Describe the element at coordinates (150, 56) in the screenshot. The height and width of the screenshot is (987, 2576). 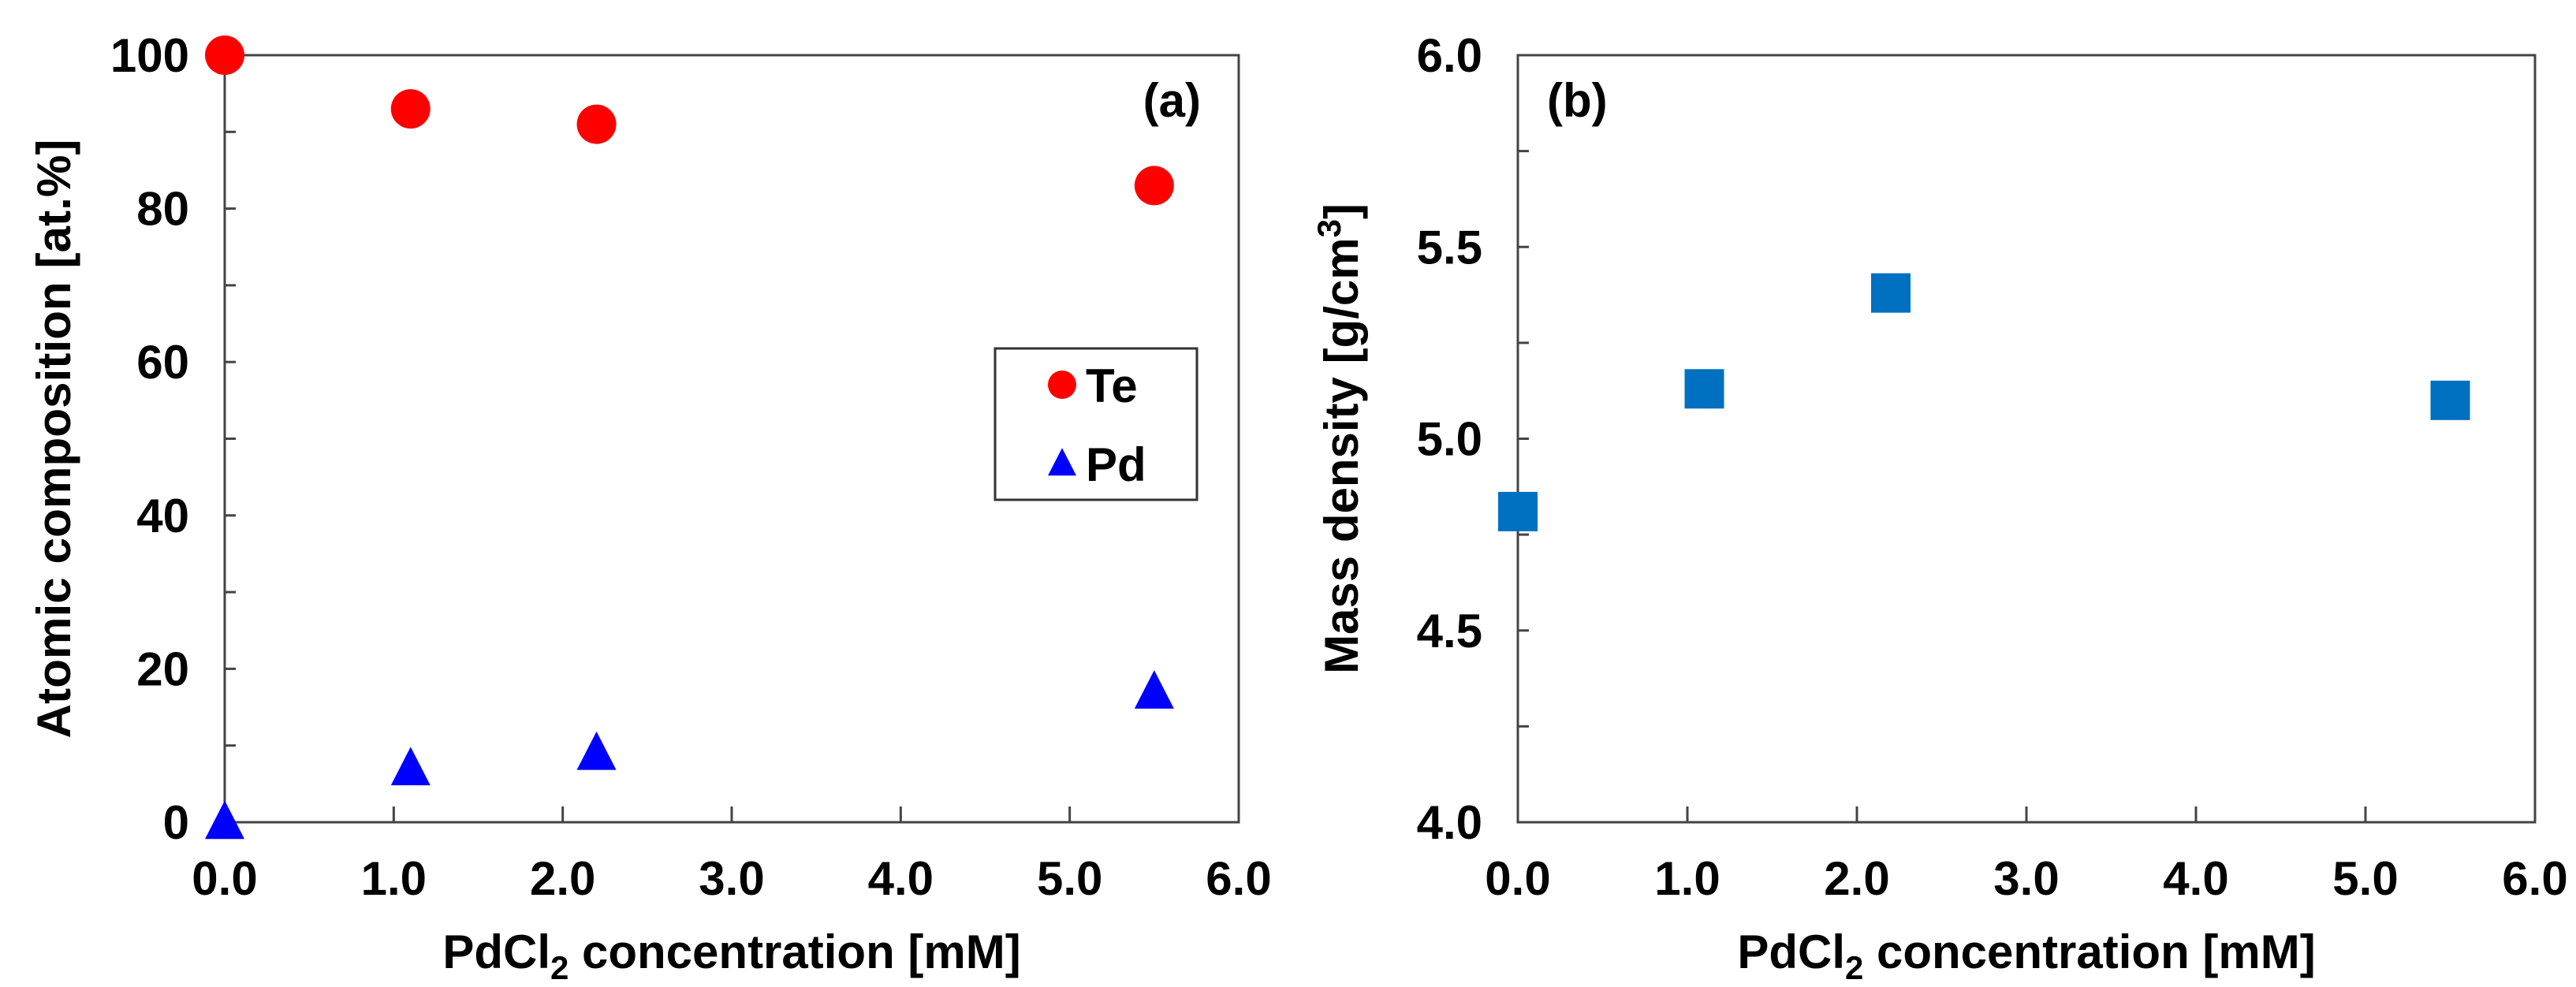
I see `y-tick-label: 100` at that location.